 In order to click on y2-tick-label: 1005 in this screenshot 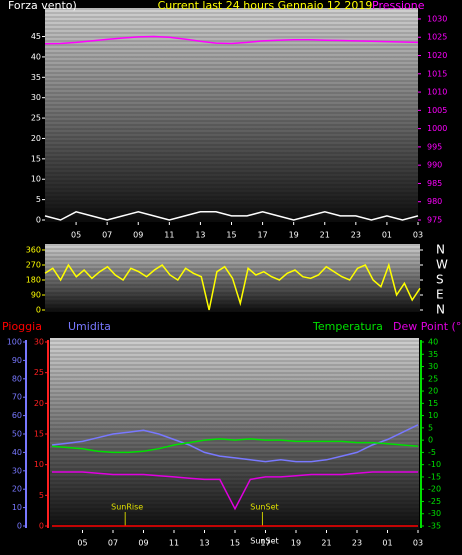, I will do `click(437, 110)`.